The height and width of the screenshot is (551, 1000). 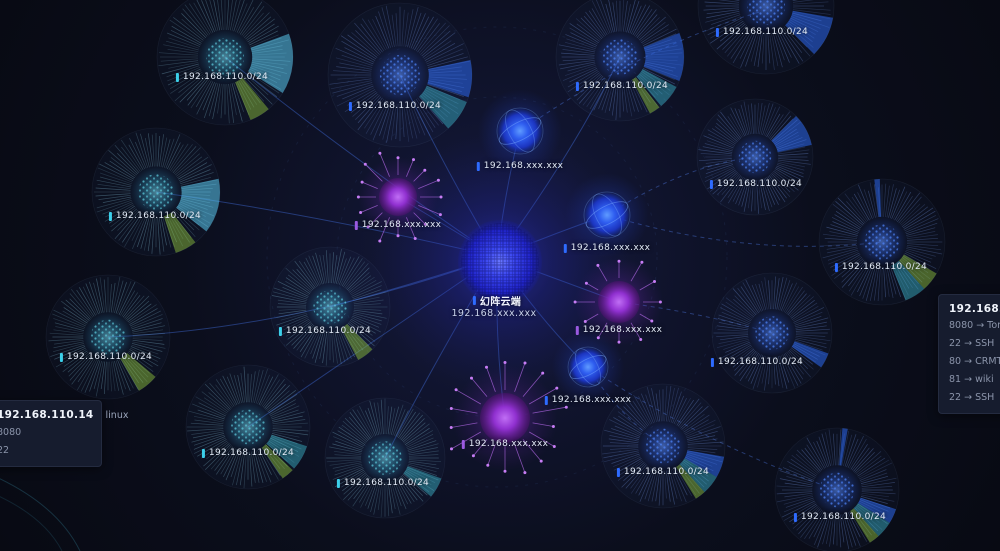 What do you see at coordinates (5, 450) in the screenshot?
I see `port-row: 22` at bounding box center [5, 450].